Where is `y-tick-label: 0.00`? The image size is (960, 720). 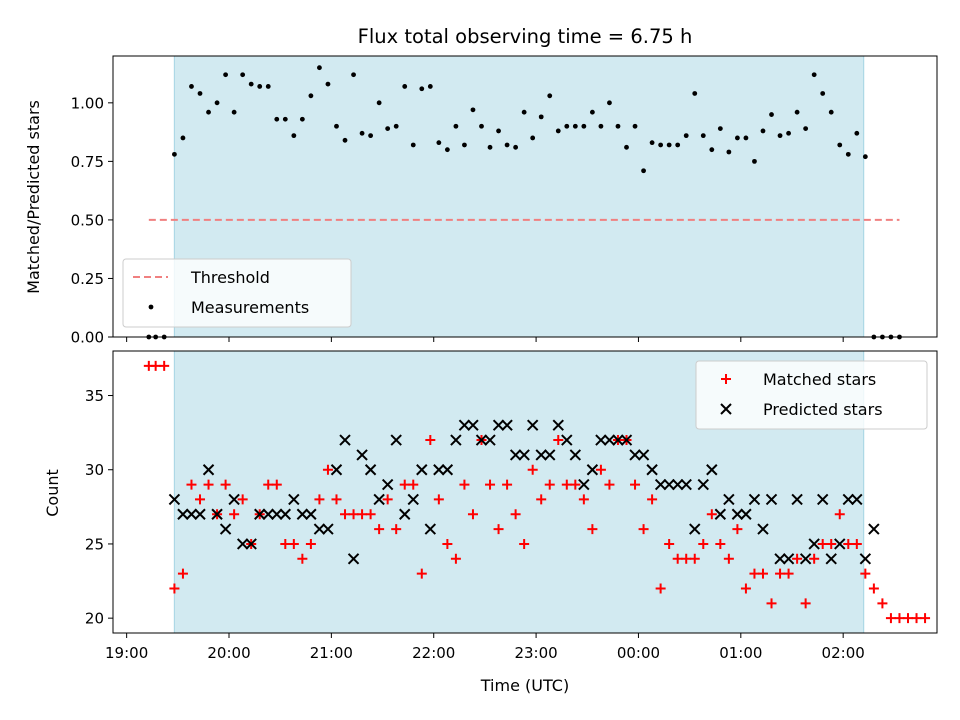
y-tick-label: 0.00 is located at coordinates (87, 338).